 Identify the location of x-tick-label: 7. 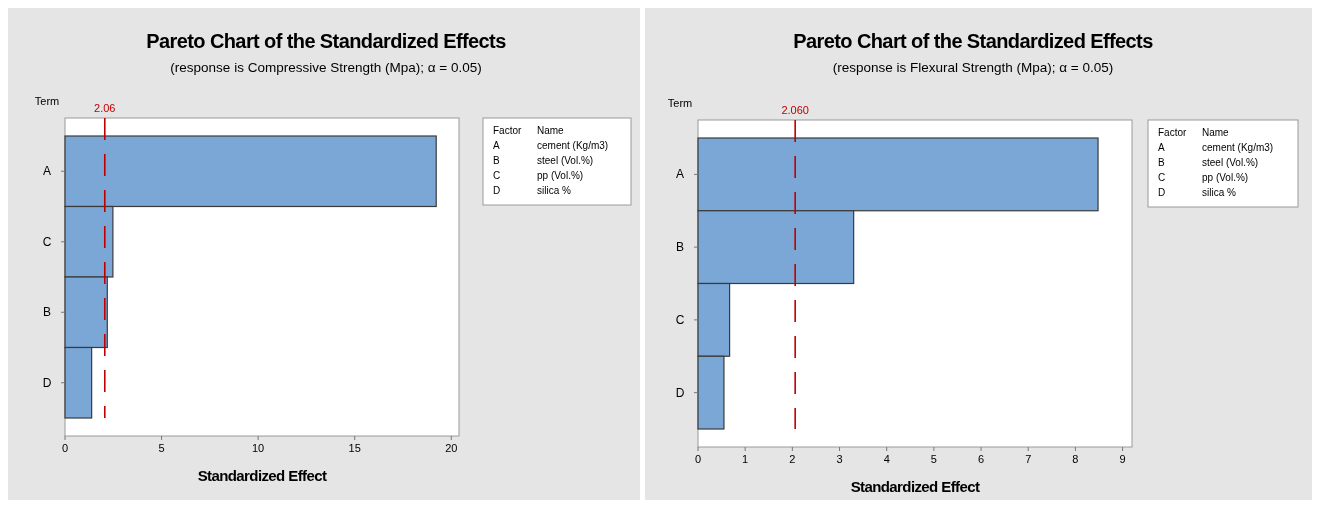
(1028, 459).